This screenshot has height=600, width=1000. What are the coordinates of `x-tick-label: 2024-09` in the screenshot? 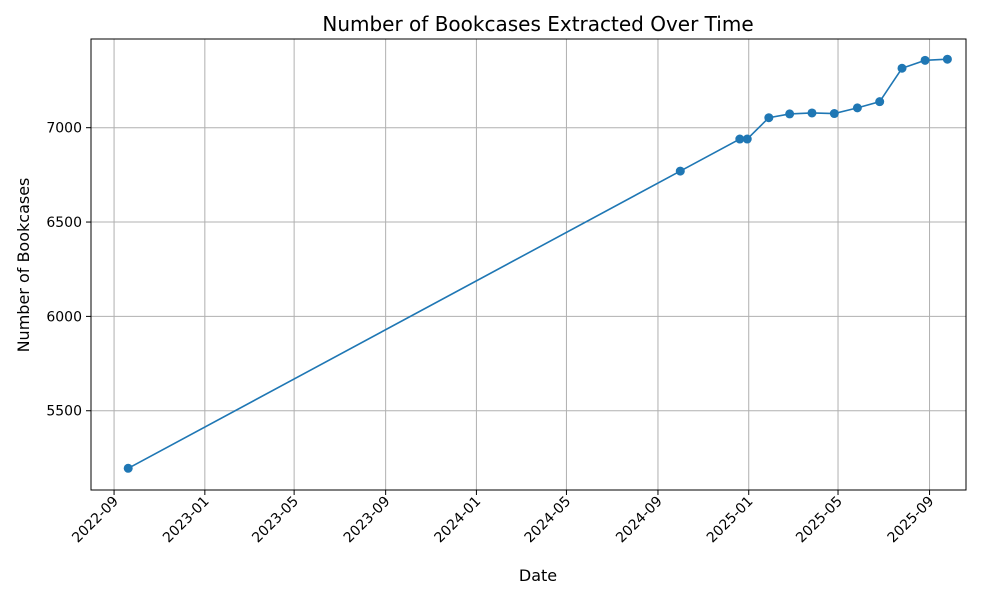 It's located at (639, 520).